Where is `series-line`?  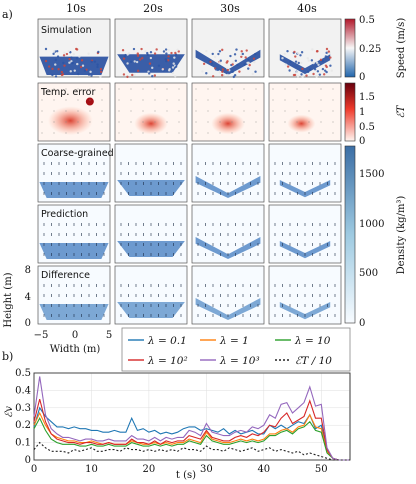 series-line is located at coordinates (191, 429).